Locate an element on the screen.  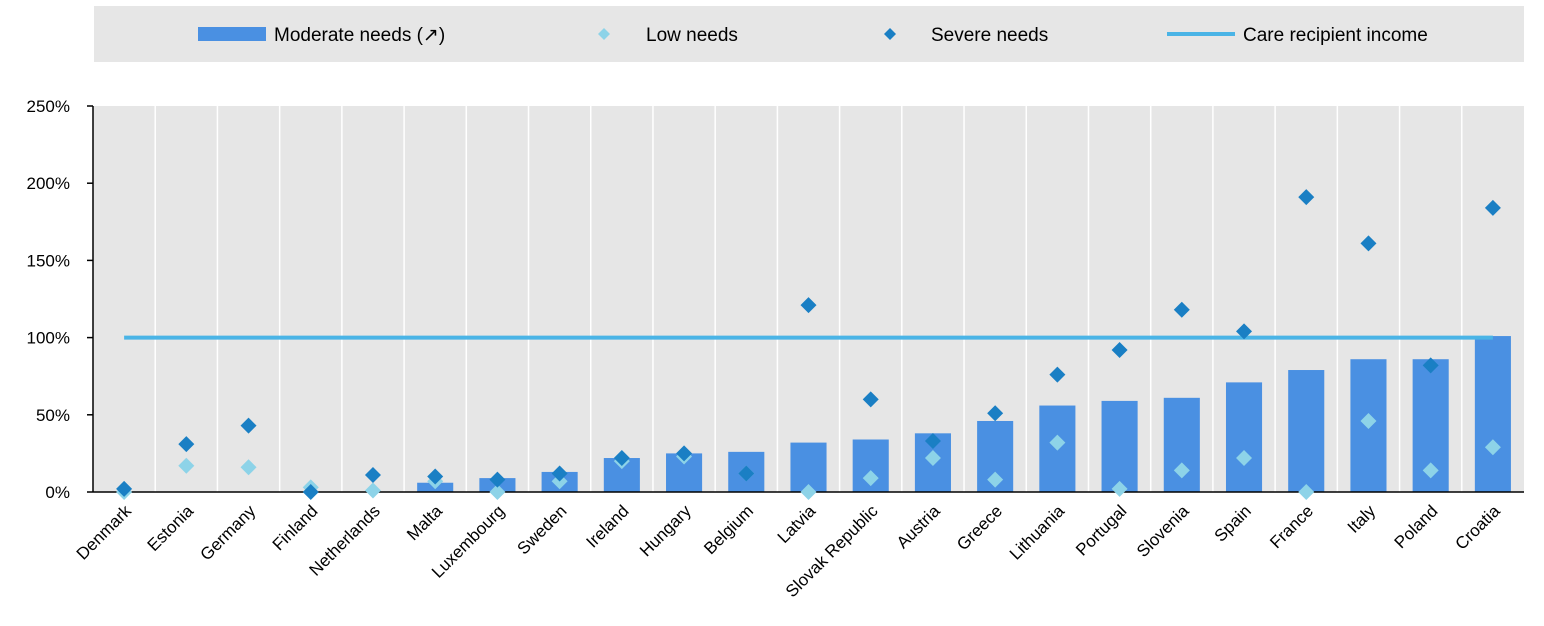
y-tick-label: 50% is located at coordinates (53, 415).